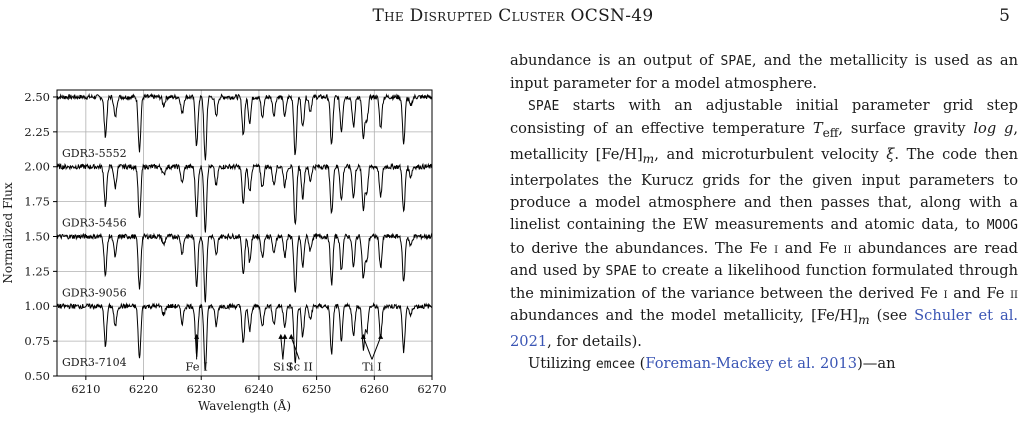 This screenshot has width=1026, height=436. I want to click on y-tick-label: 2.25, so click(37, 132).